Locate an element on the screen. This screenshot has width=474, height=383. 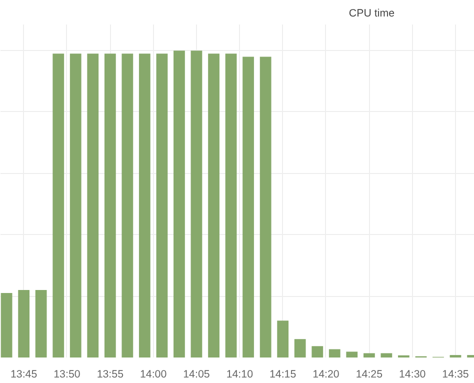
x-tick-label: 14:25 is located at coordinates (369, 374).